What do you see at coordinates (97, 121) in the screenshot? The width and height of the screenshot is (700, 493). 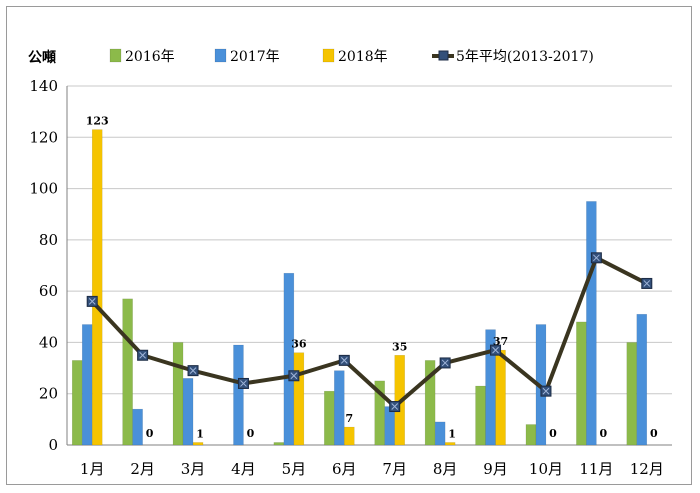 I see `data-label-2018: 123` at bounding box center [97, 121].